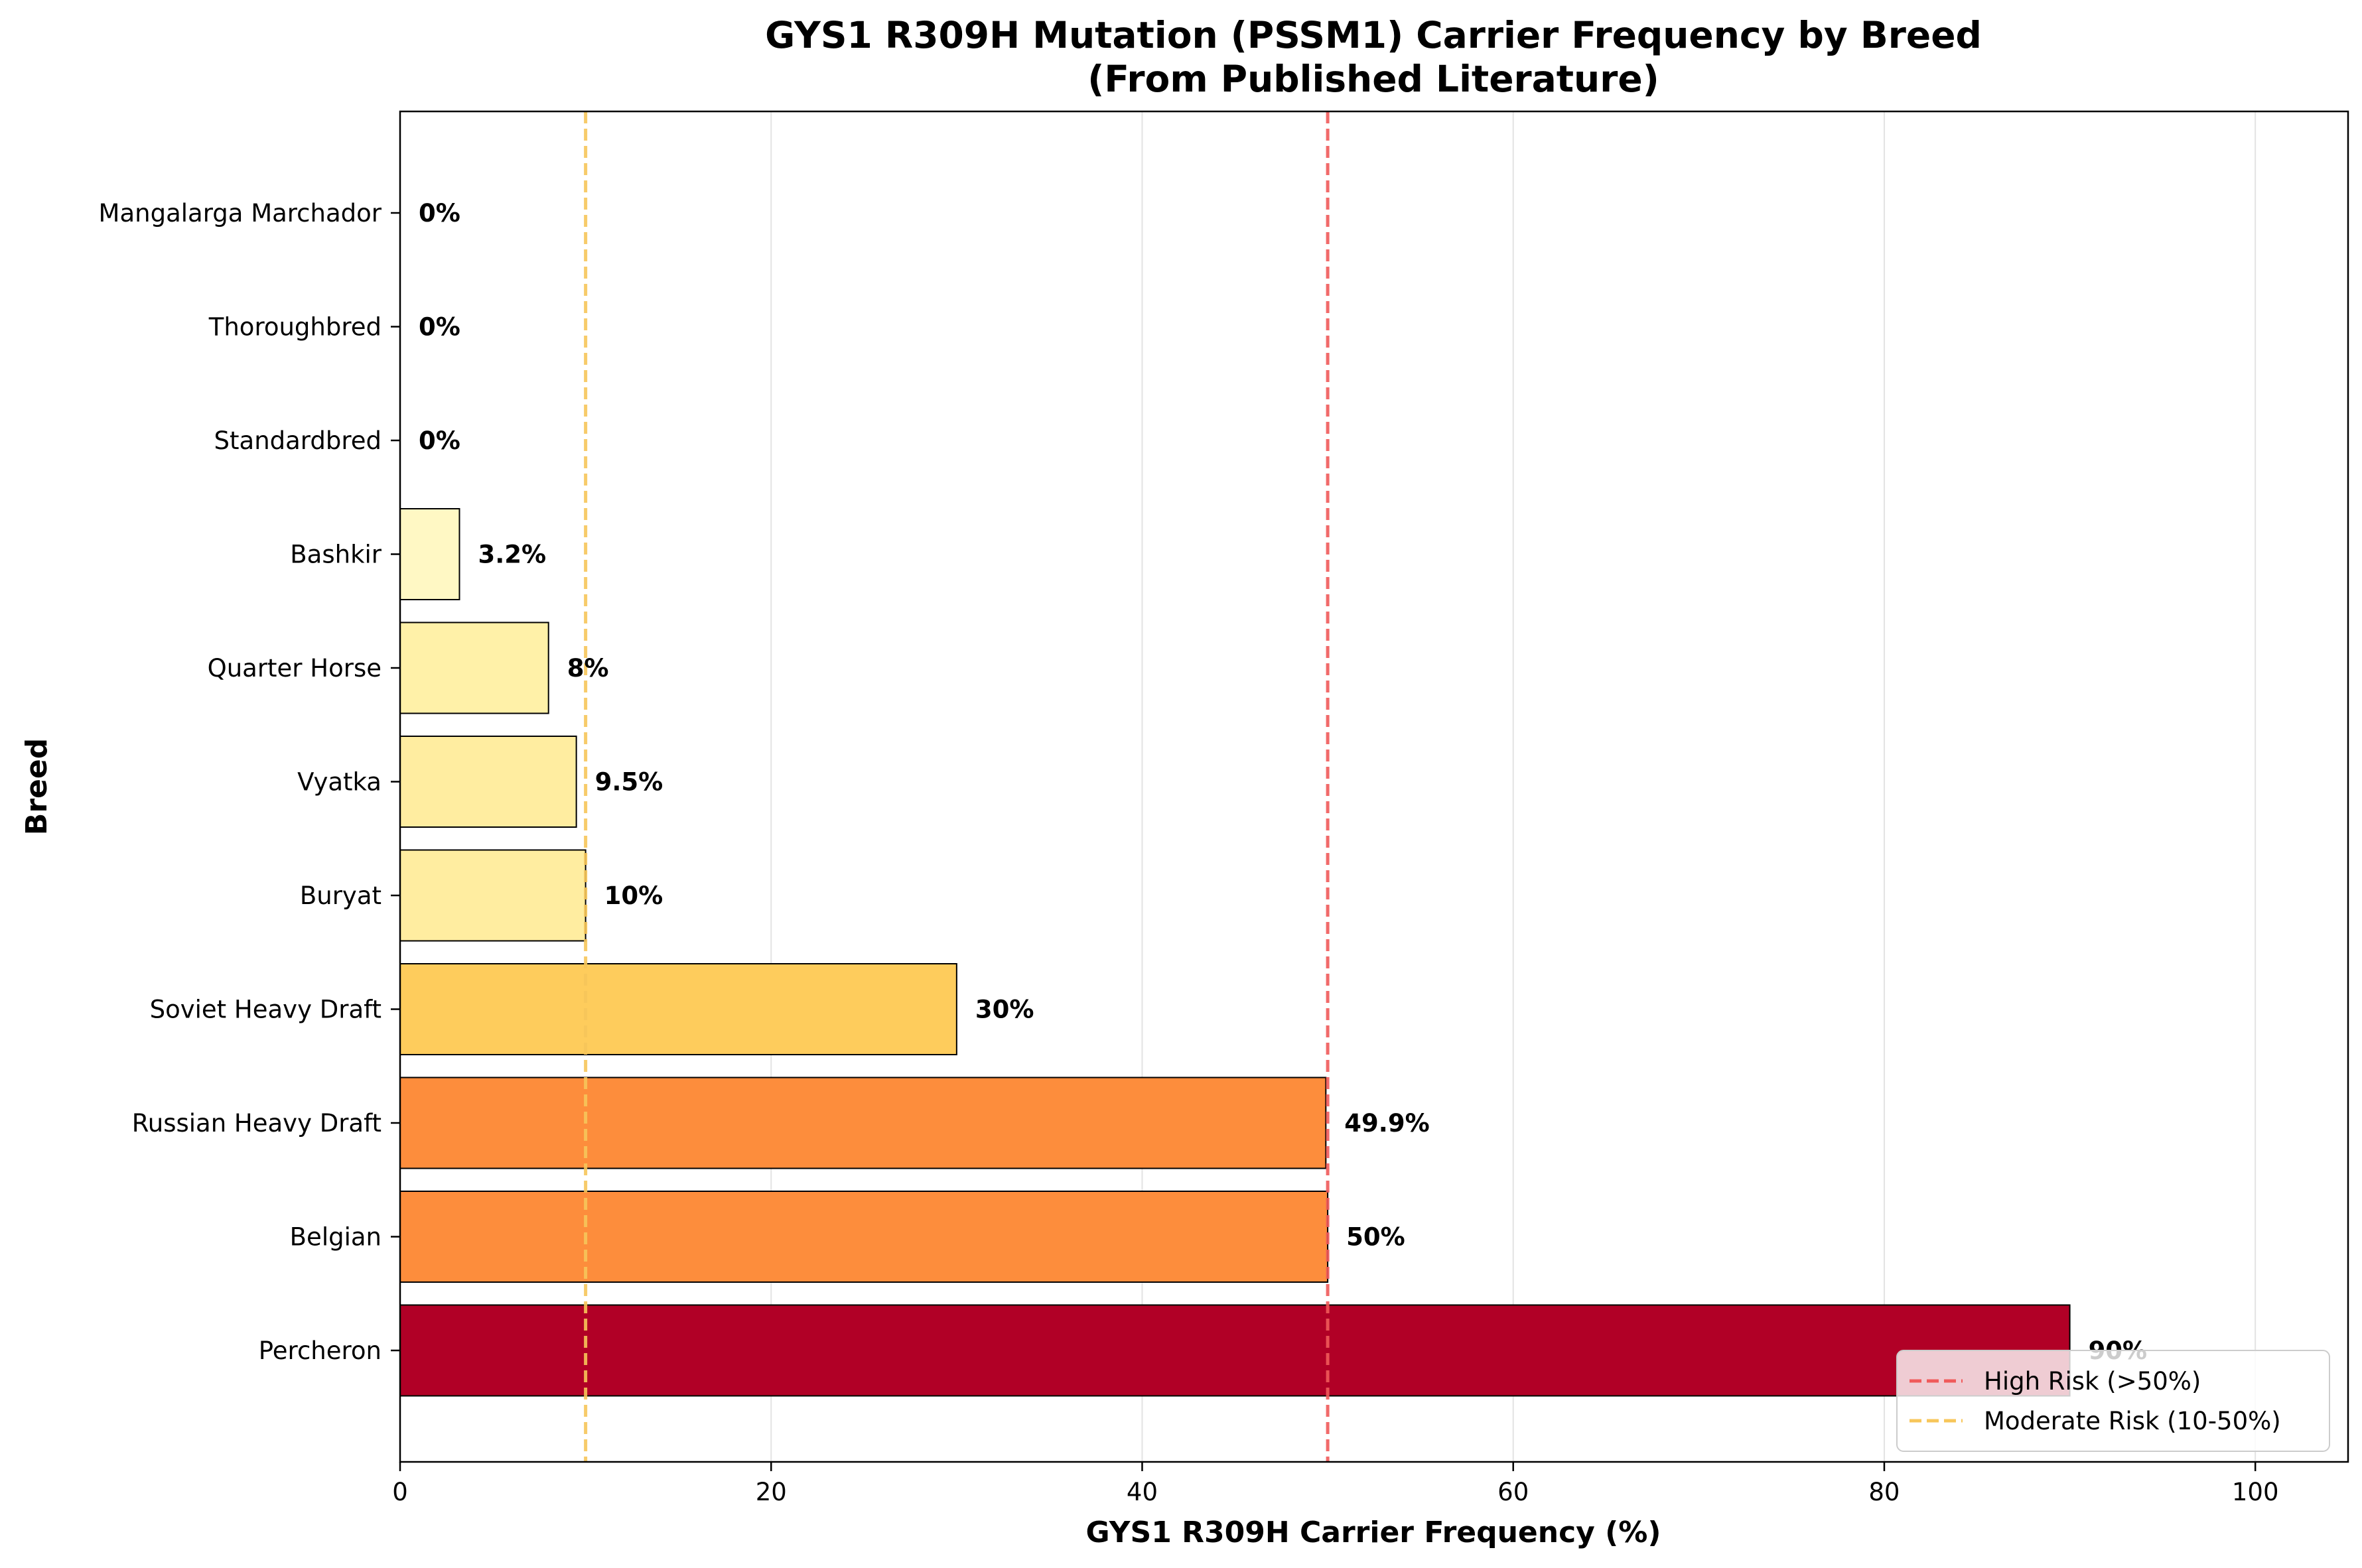  Describe the element at coordinates (771, 1492) in the screenshot. I see `x-tick-label: 20` at that location.